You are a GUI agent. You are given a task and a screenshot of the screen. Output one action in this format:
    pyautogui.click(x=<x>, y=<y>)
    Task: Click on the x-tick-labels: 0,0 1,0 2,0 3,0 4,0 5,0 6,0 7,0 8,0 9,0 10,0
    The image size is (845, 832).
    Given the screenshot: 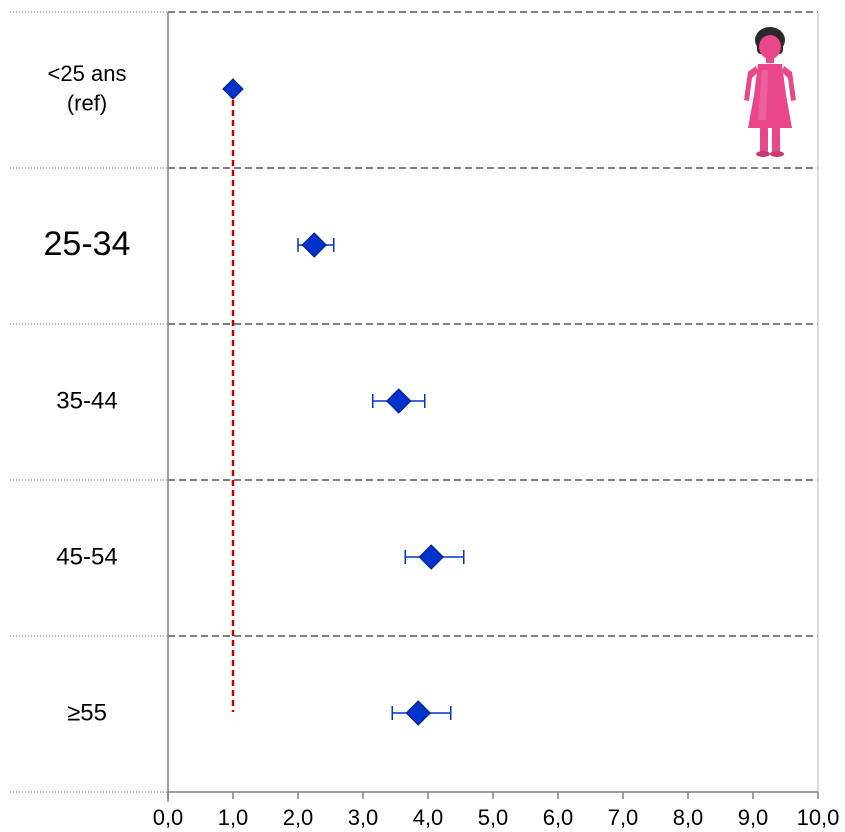 What is the action you would take?
    pyautogui.click(x=496, y=811)
    